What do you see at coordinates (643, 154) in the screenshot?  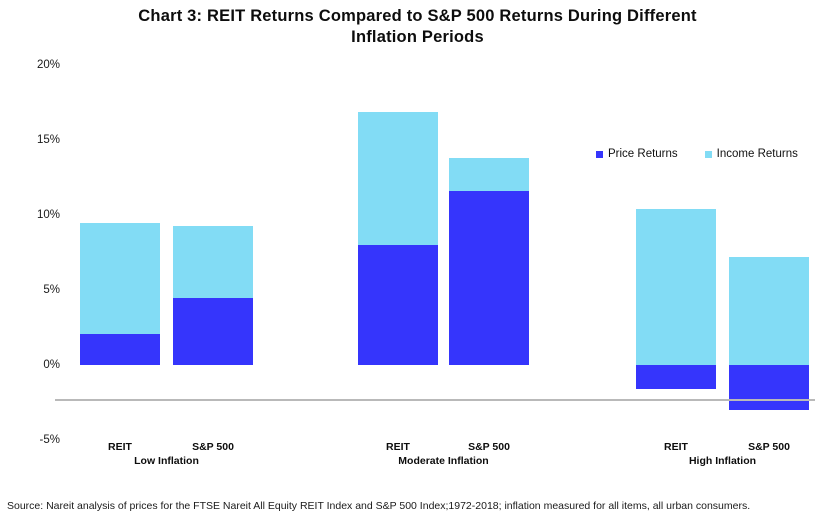 I see `legend-label-price-returns: Price Returns` at bounding box center [643, 154].